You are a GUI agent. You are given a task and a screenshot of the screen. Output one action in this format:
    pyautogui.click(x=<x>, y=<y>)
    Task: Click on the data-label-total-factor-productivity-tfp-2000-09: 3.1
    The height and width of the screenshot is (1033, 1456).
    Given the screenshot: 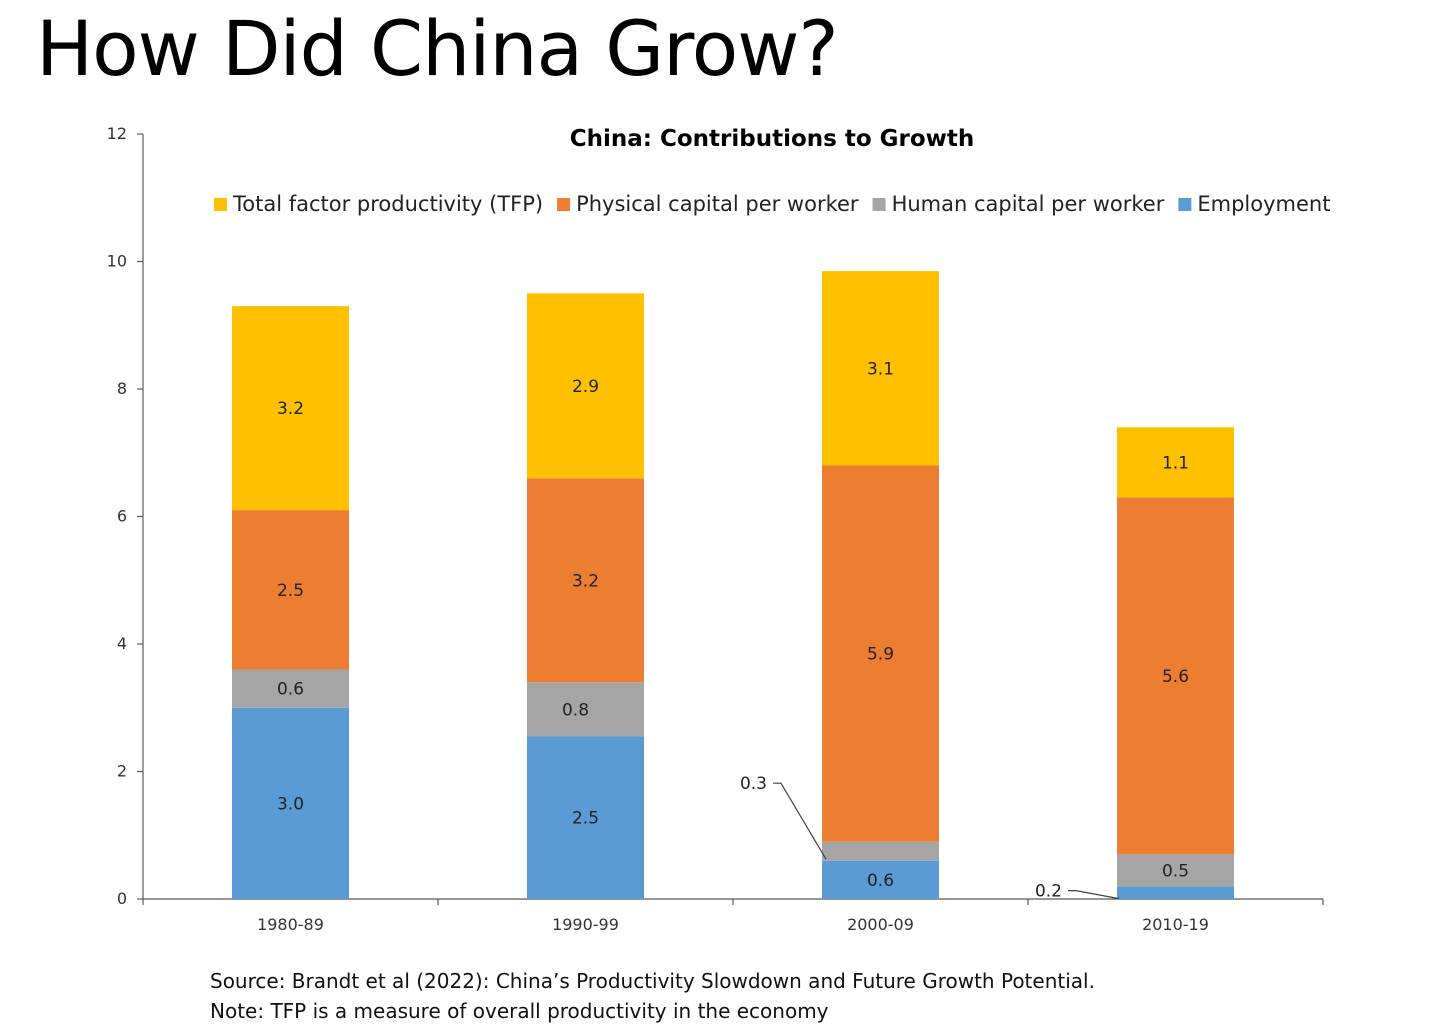 What is the action you would take?
    pyautogui.click(x=880, y=369)
    